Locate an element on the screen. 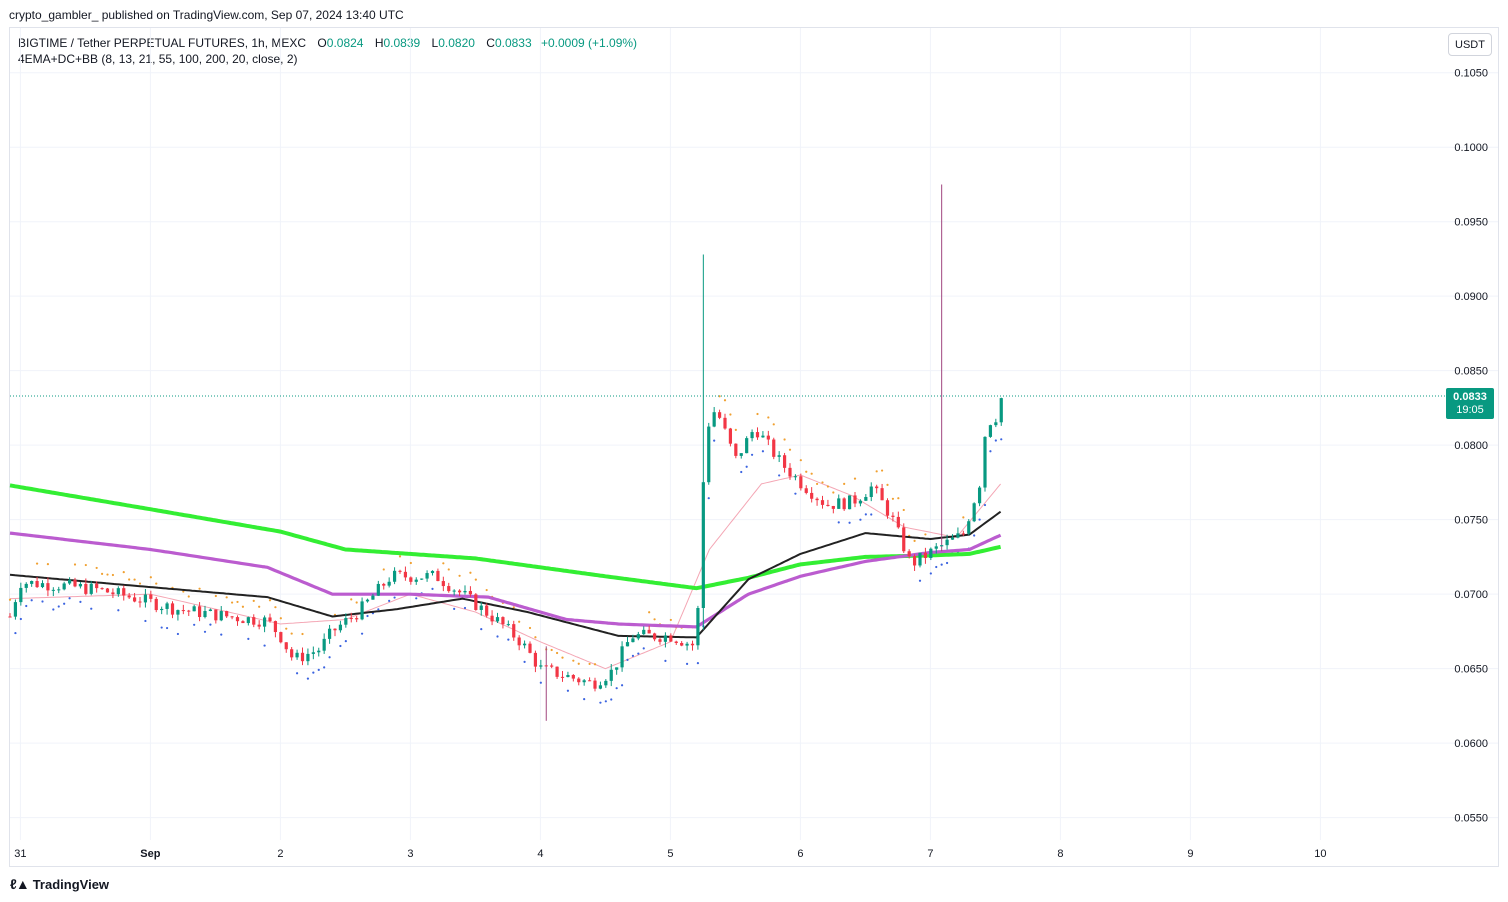 Image resolution: width=1508 pixels, height=902 pixels. tradingview-logo: ℓ▲ TradingView is located at coordinates (59, 884).